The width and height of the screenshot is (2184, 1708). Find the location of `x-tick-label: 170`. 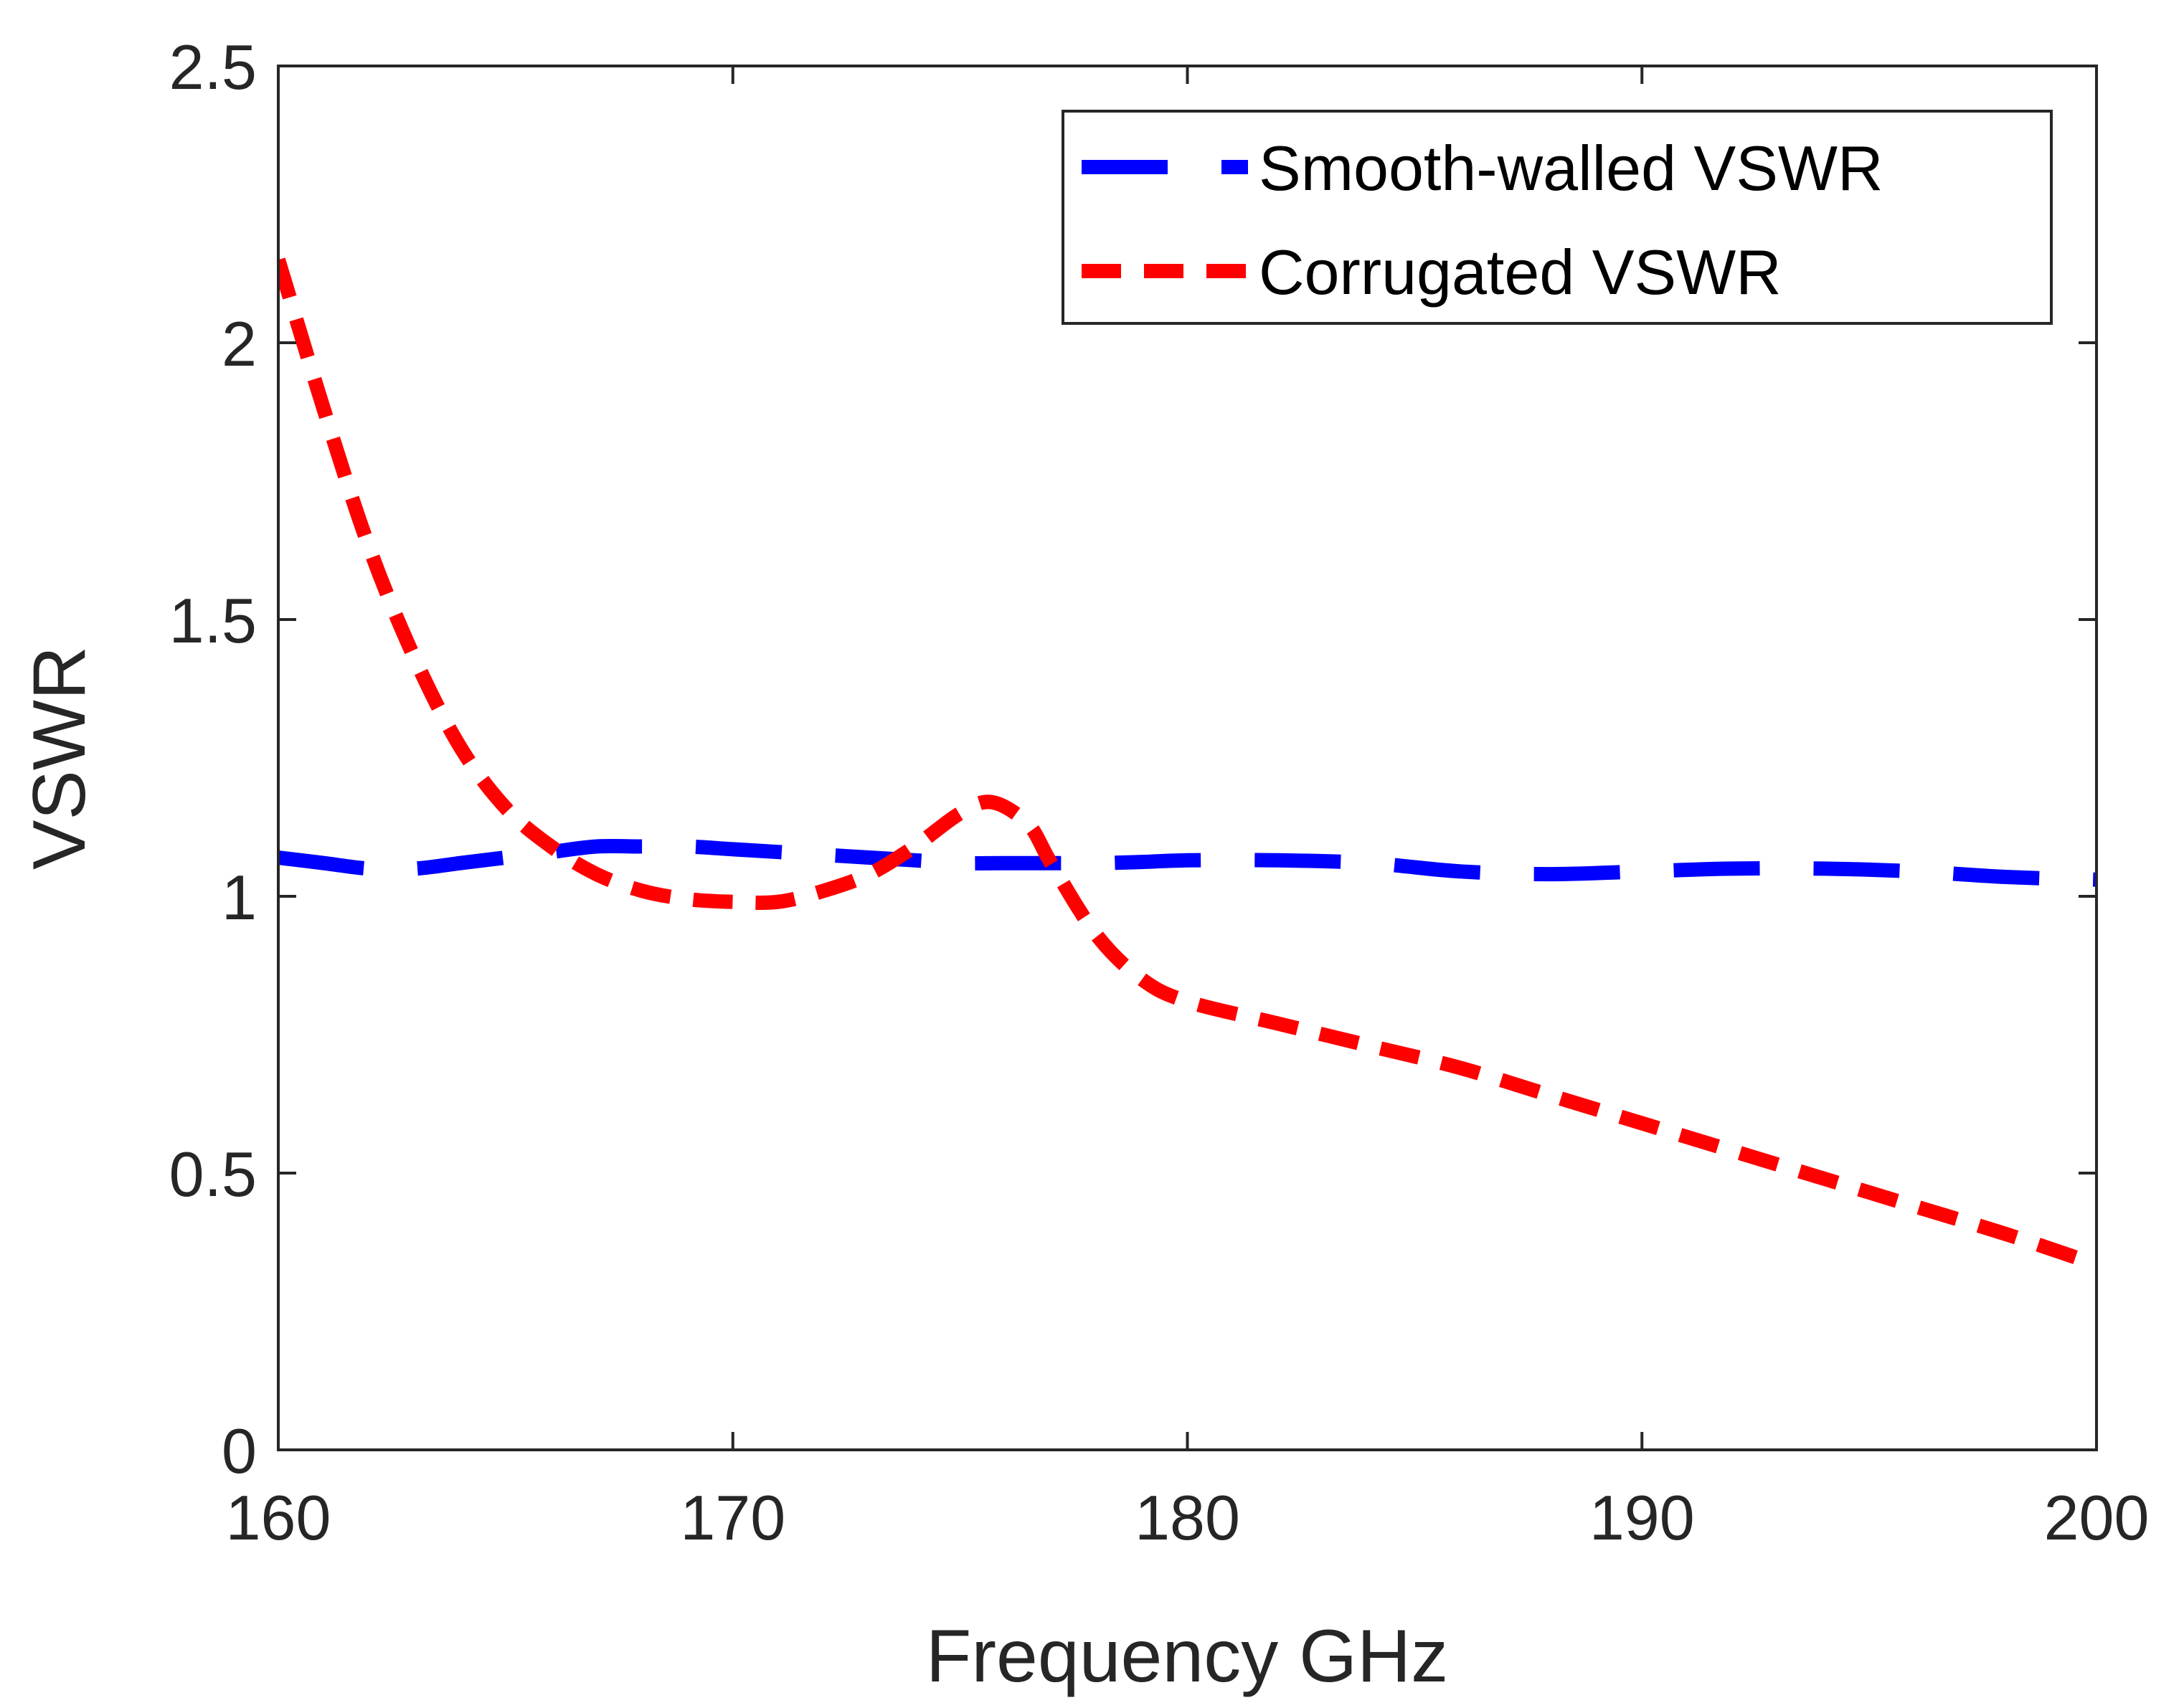

x-tick-label: 170 is located at coordinates (732, 1518).